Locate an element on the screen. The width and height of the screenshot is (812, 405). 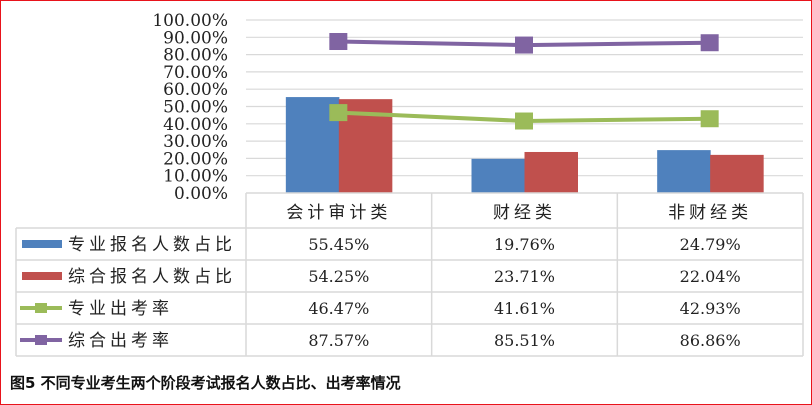
y-tick-label: 30.00% is located at coordinates (195, 142).